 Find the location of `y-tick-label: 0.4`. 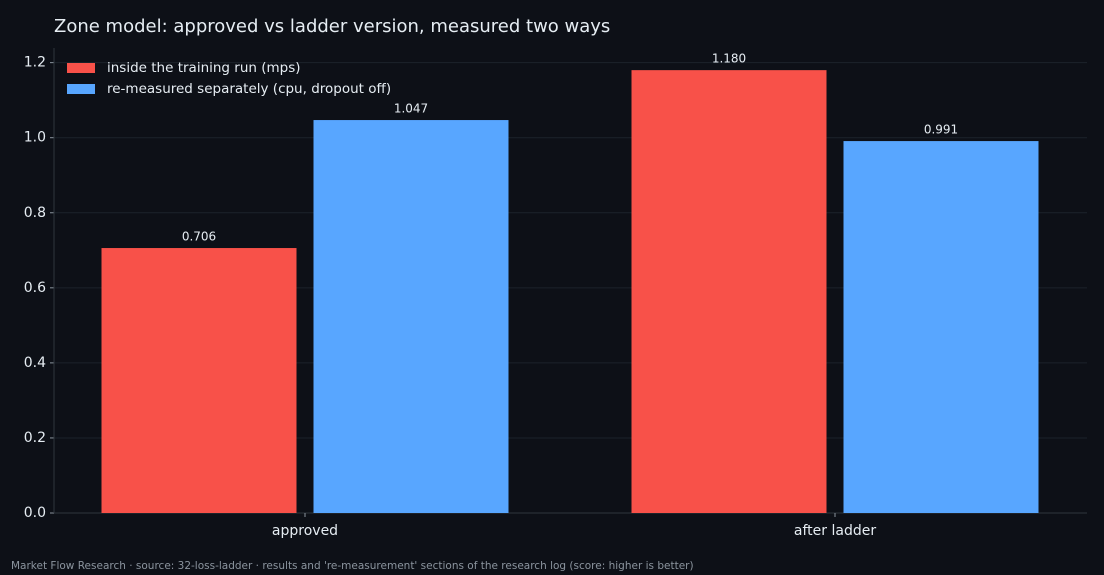

y-tick-label: 0.4 is located at coordinates (35, 363).